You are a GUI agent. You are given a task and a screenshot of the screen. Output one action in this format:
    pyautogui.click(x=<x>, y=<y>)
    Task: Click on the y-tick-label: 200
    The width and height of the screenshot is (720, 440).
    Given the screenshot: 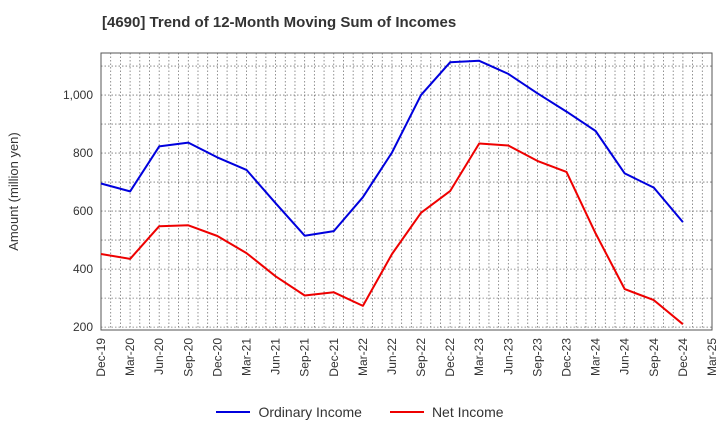 What is the action you would take?
    pyautogui.click(x=83, y=327)
    